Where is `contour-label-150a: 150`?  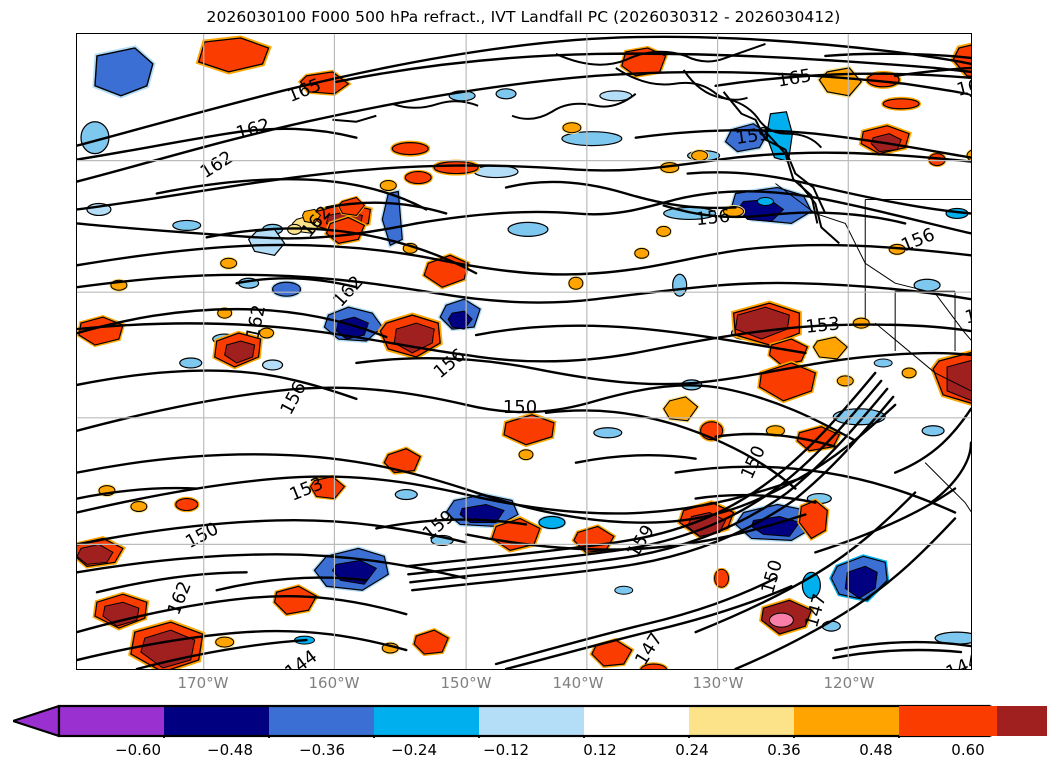 contour-label-150a: 150 is located at coordinates (520, 407).